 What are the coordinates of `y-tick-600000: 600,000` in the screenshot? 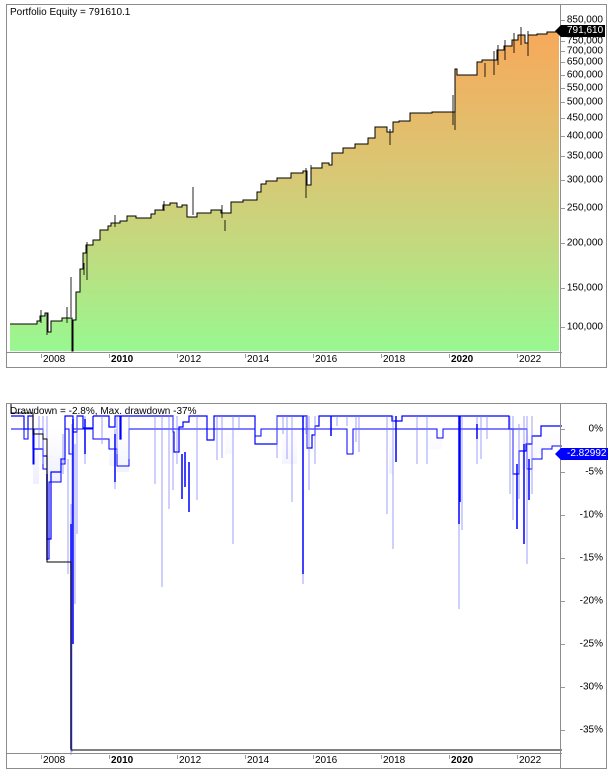 It's located at (584, 75).